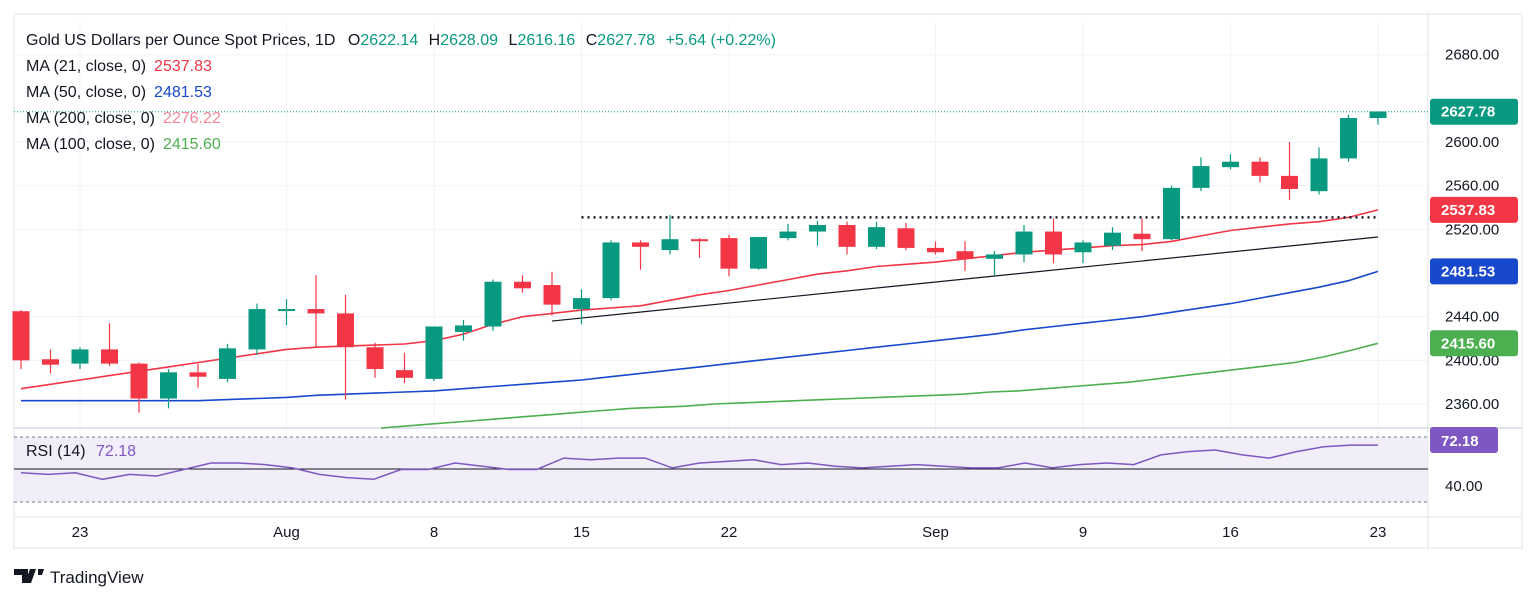  What do you see at coordinates (192, 144) in the screenshot?
I see `legend-value: 2415.60` at bounding box center [192, 144].